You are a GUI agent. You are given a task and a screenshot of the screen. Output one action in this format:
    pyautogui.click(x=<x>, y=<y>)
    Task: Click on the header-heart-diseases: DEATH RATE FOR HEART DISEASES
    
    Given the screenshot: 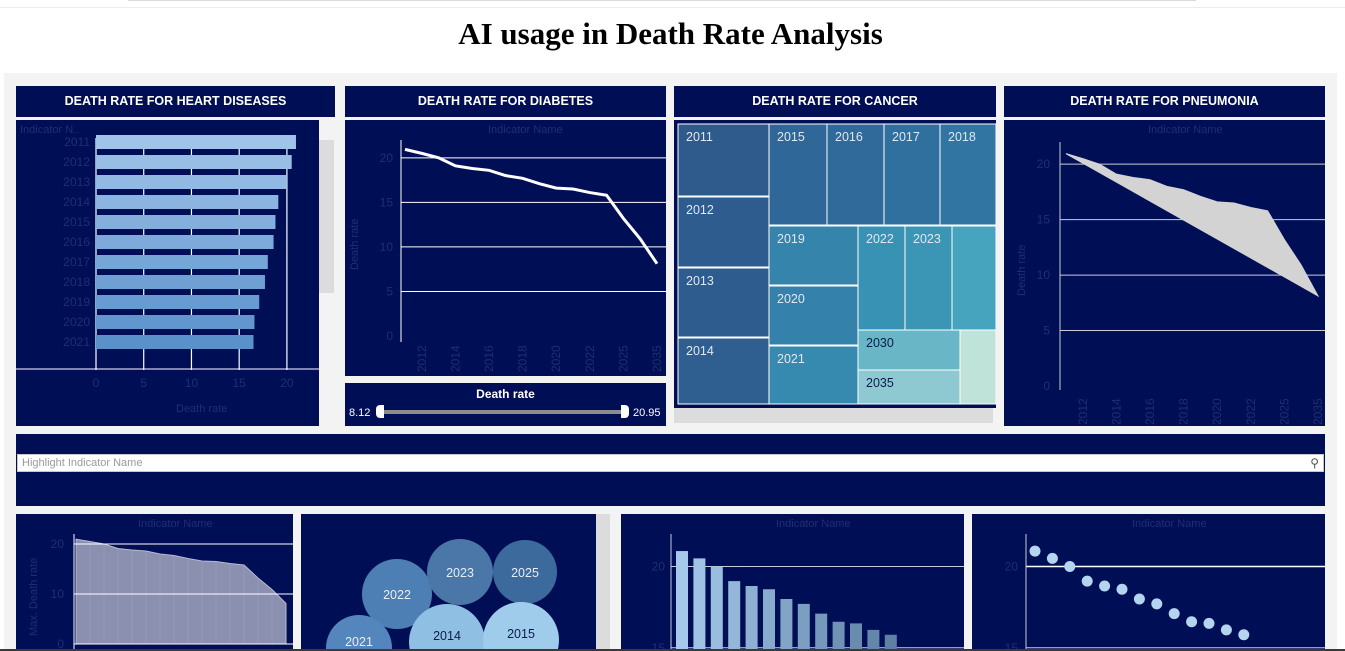 What is the action you would take?
    pyautogui.click(x=175, y=101)
    